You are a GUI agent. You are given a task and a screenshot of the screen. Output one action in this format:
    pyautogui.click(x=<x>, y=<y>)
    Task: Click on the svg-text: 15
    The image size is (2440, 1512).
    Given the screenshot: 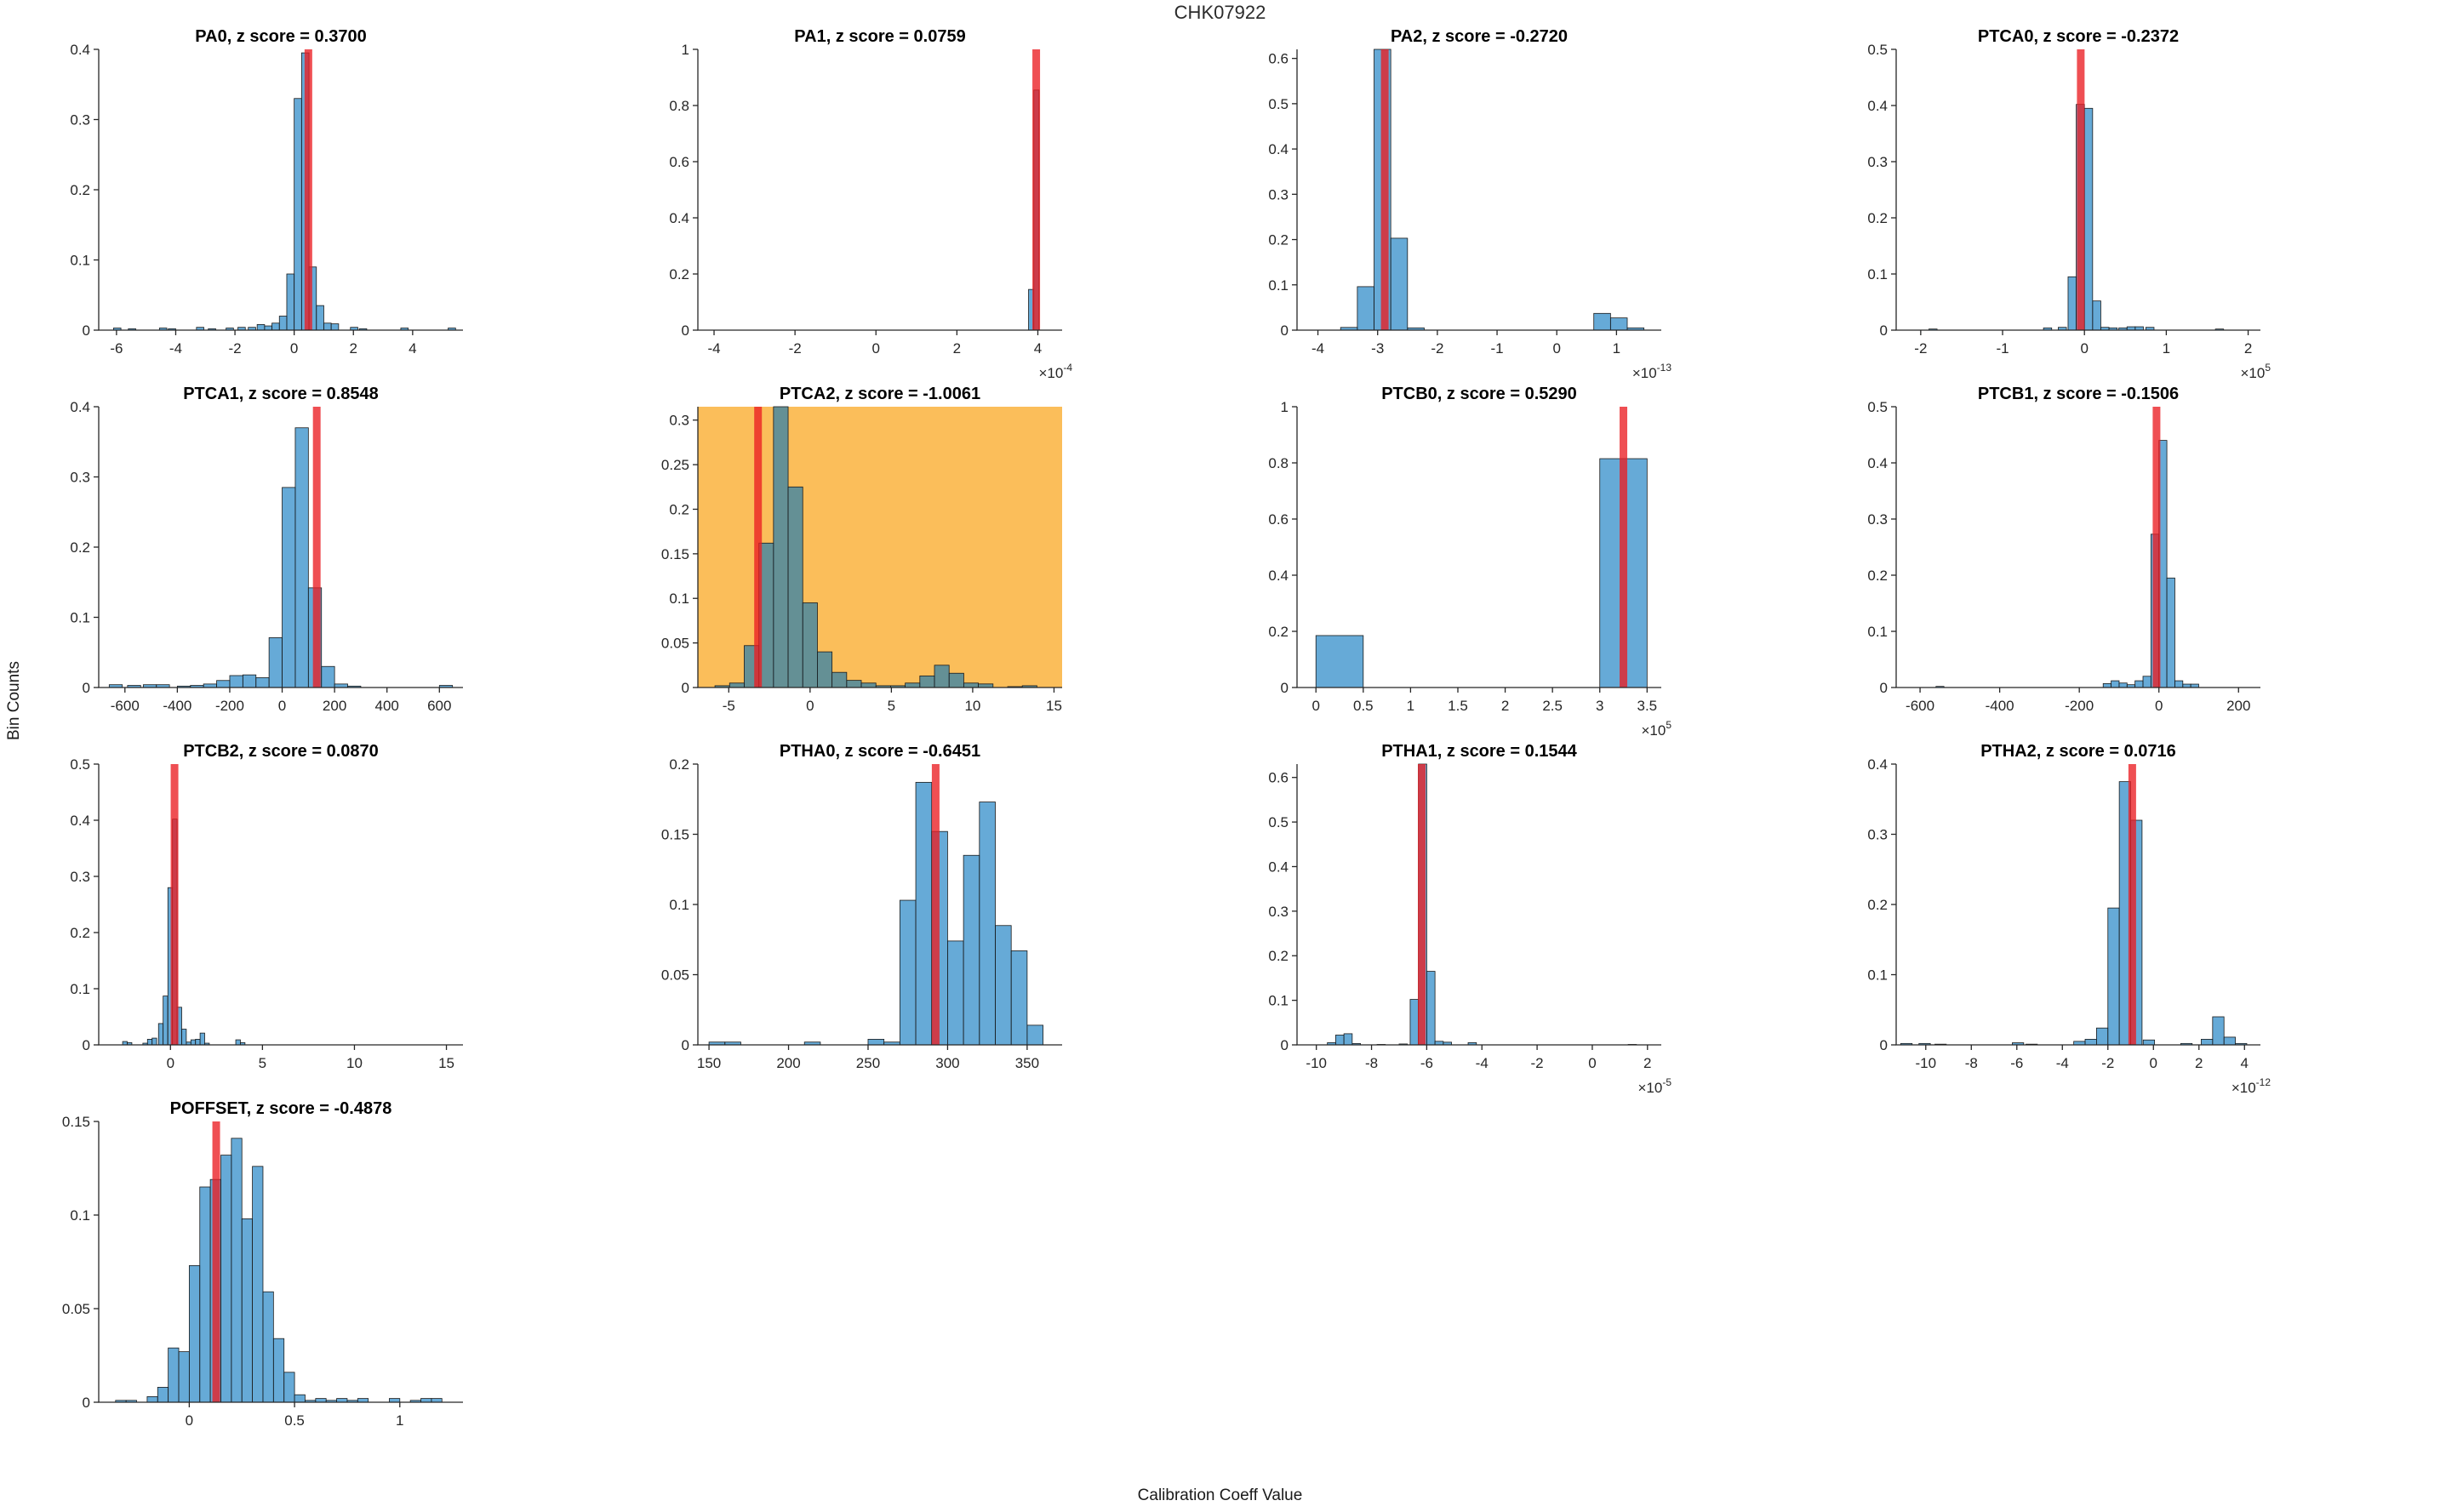 What is the action you would take?
    pyautogui.click(x=446, y=1063)
    